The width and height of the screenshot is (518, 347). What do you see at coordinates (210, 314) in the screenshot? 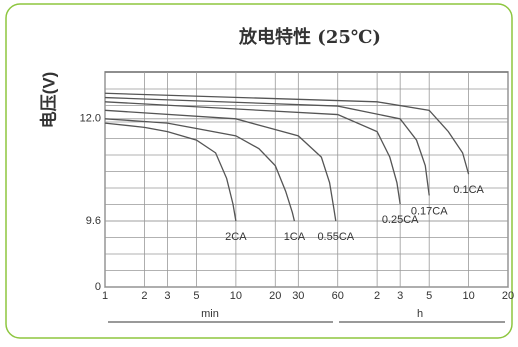
I see `x-unit-label: min` at bounding box center [210, 314].